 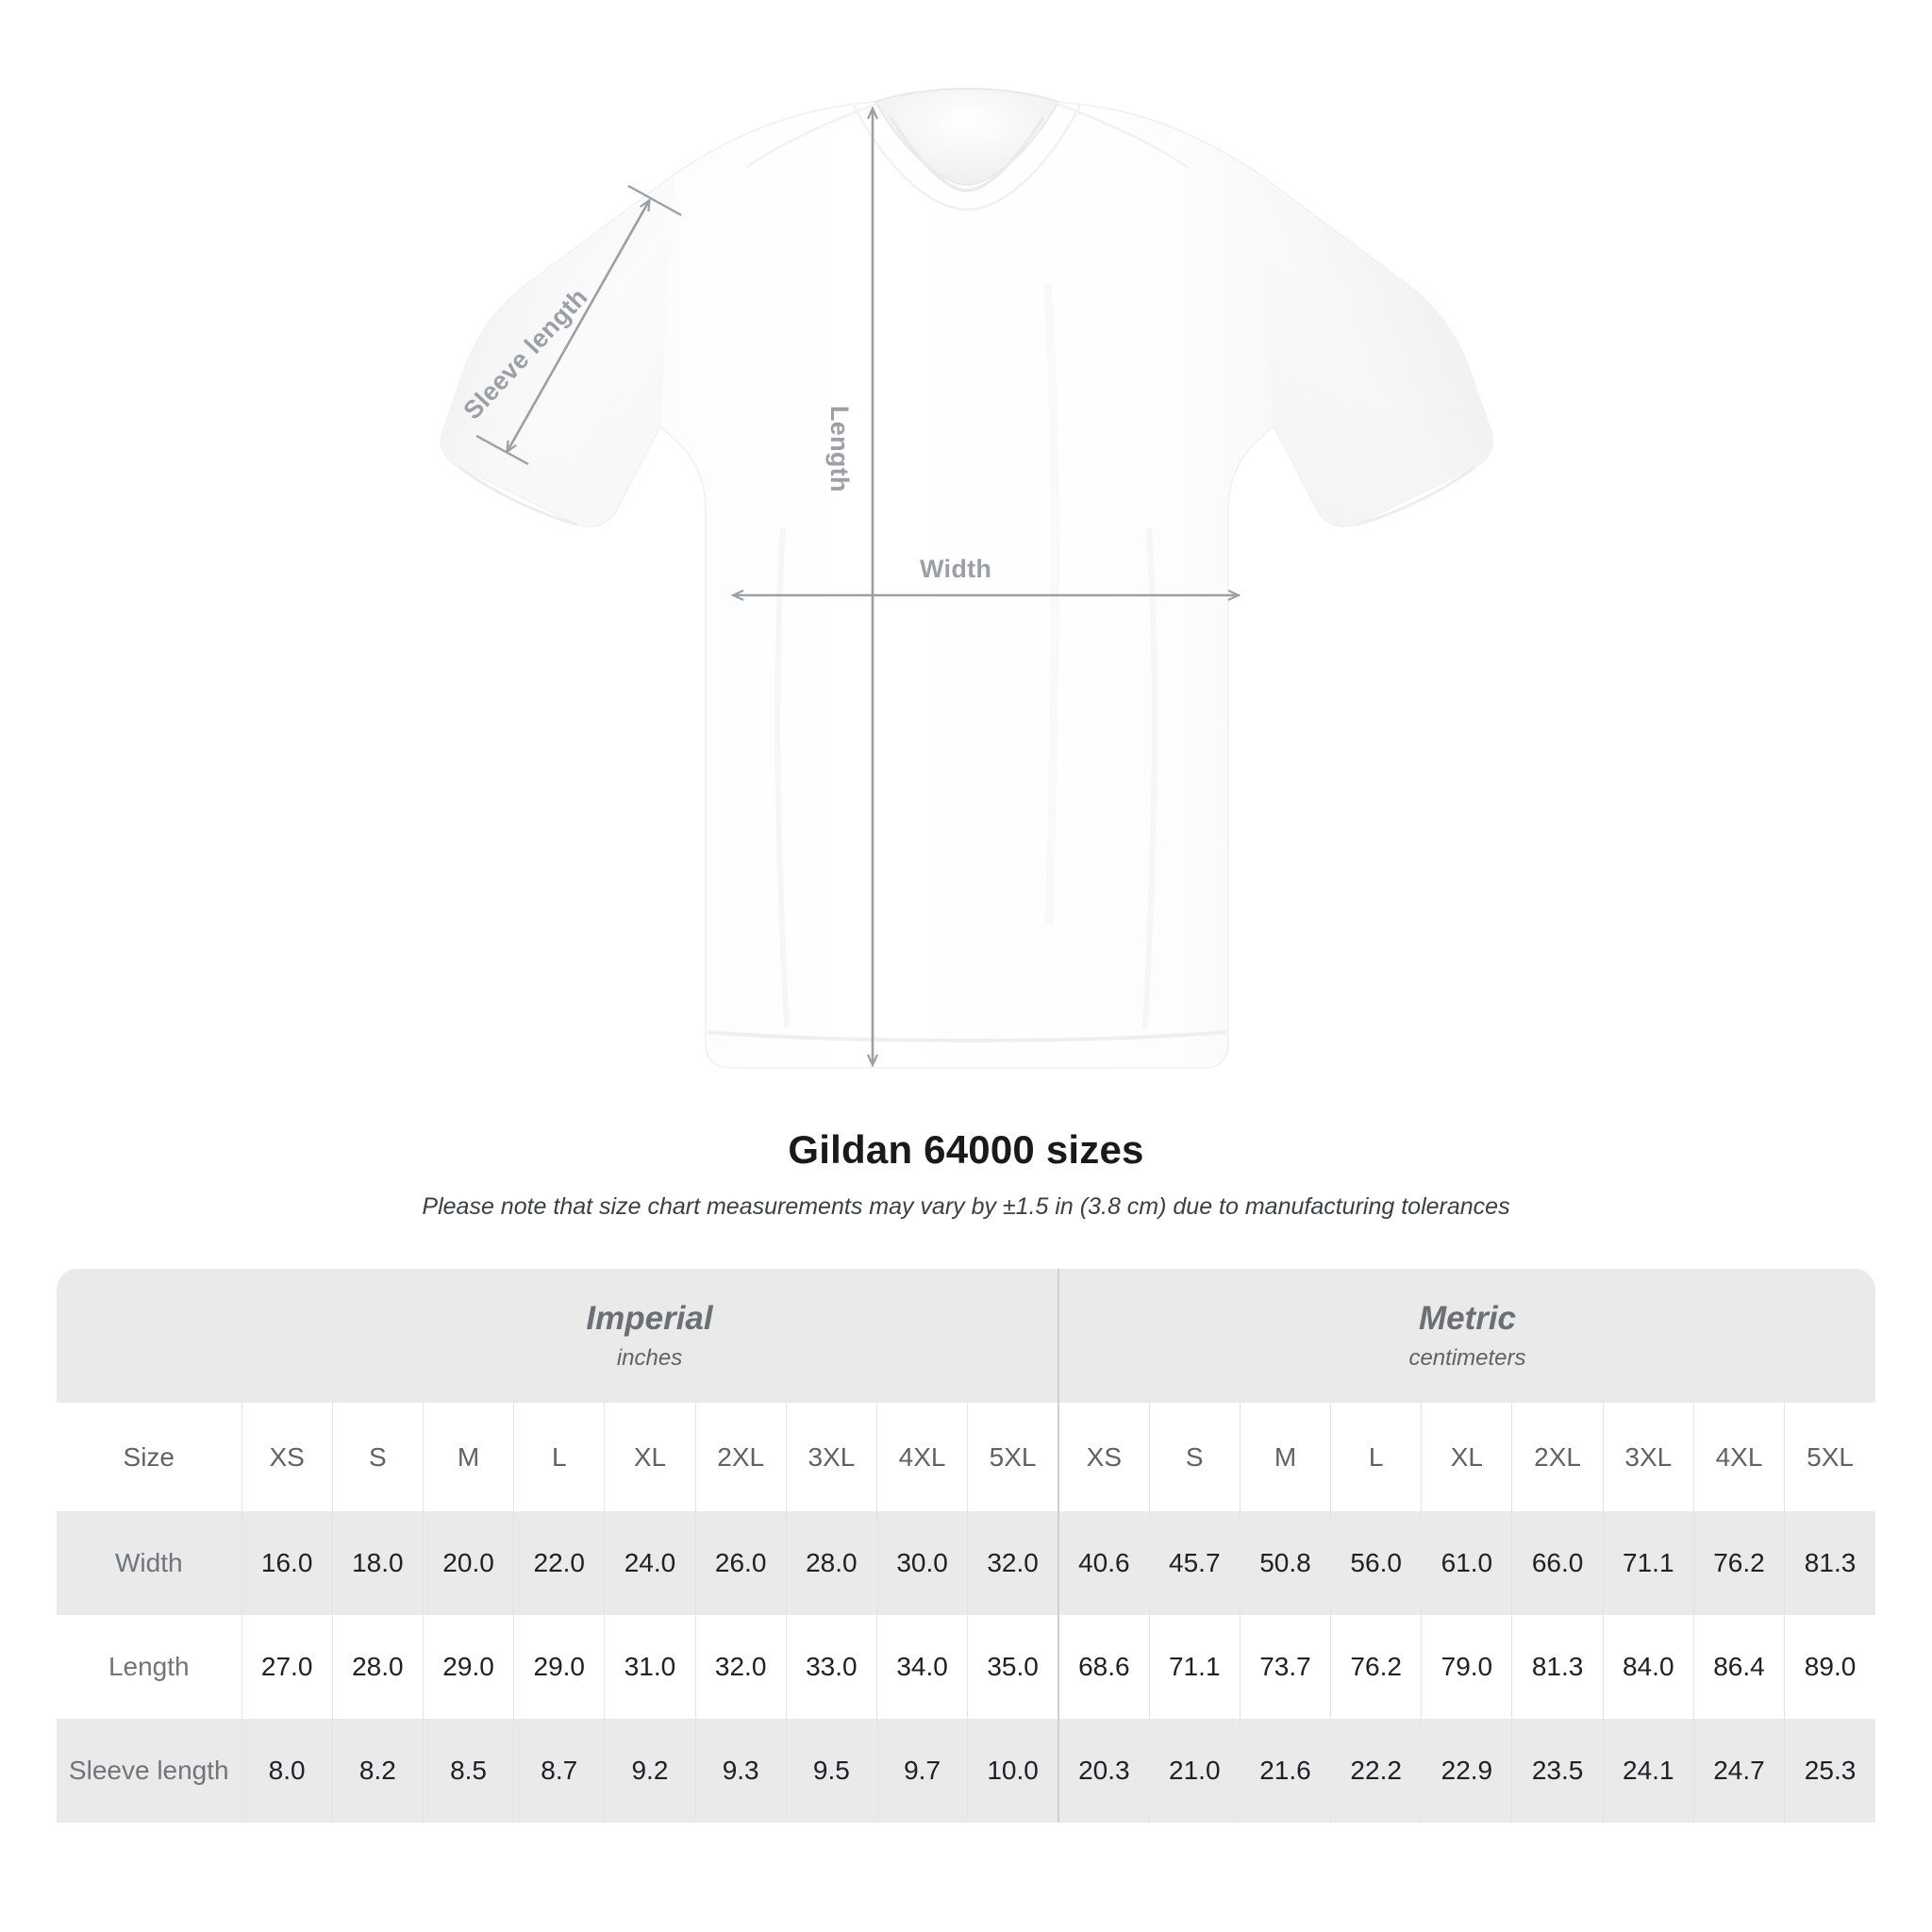 What do you see at coordinates (1285, 1457) in the screenshot?
I see `size-col-metric-m: M` at bounding box center [1285, 1457].